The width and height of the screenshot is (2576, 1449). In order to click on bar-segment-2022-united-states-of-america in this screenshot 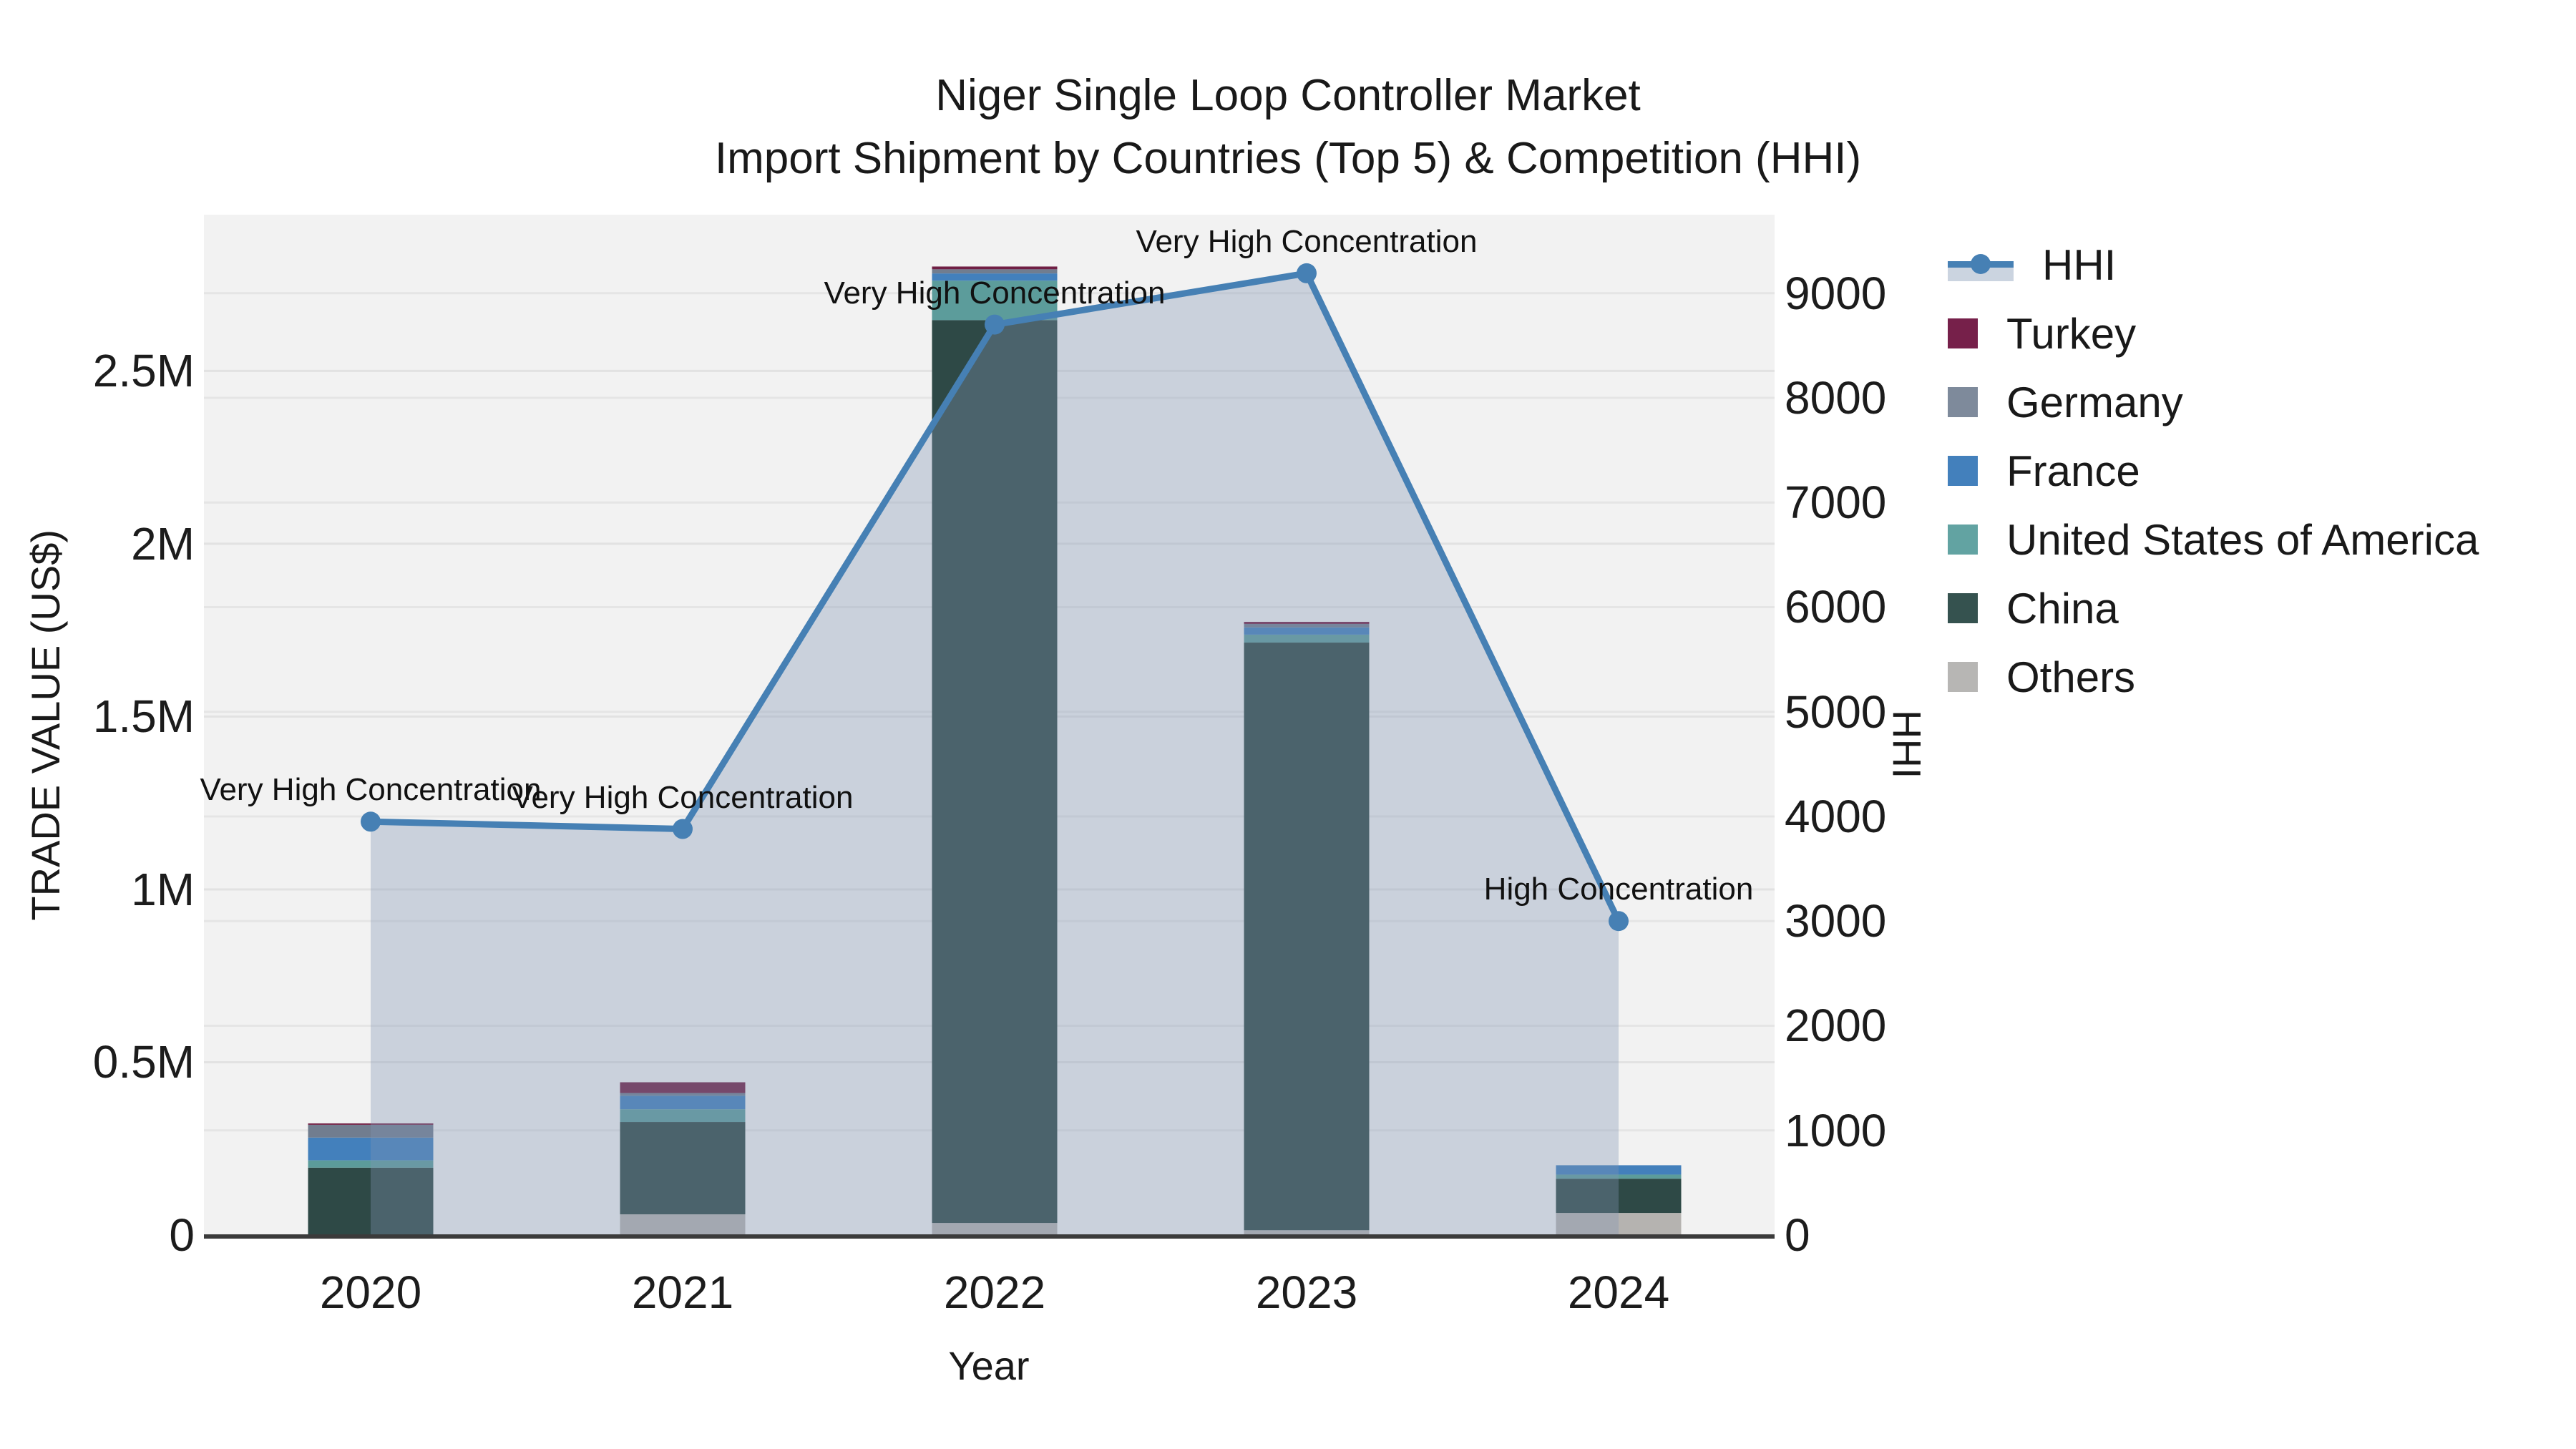, I will do `click(995, 300)`.